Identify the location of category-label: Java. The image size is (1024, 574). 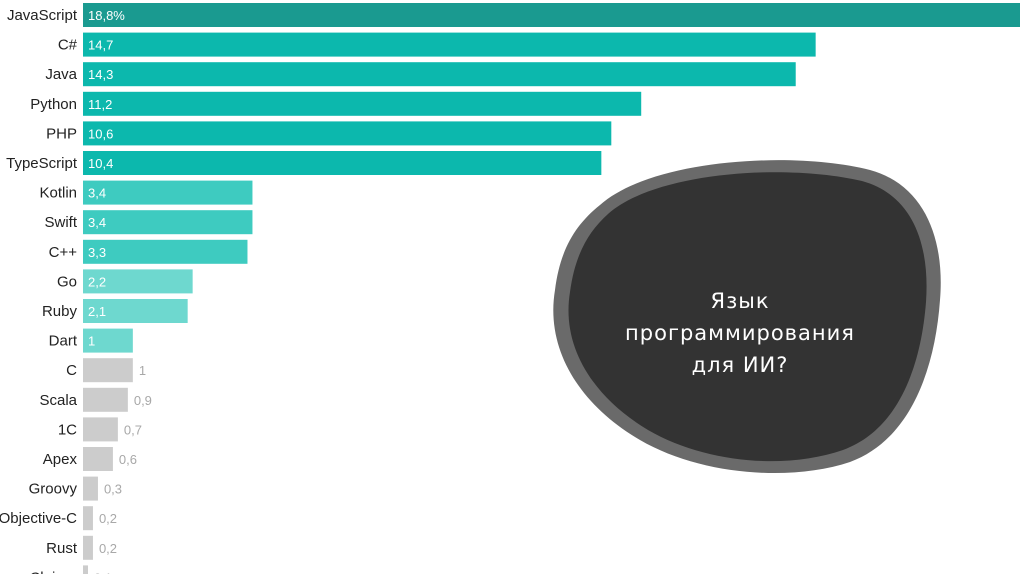
(61, 74).